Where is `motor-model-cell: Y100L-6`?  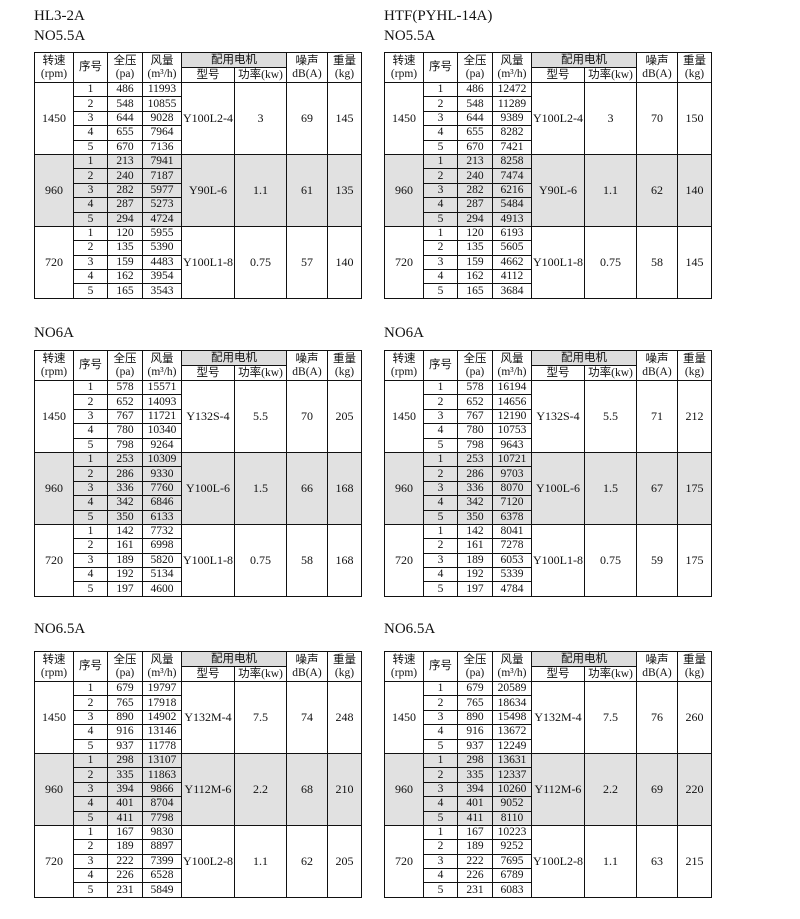
motor-model-cell: Y100L-6 is located at coordinates (208, 488).